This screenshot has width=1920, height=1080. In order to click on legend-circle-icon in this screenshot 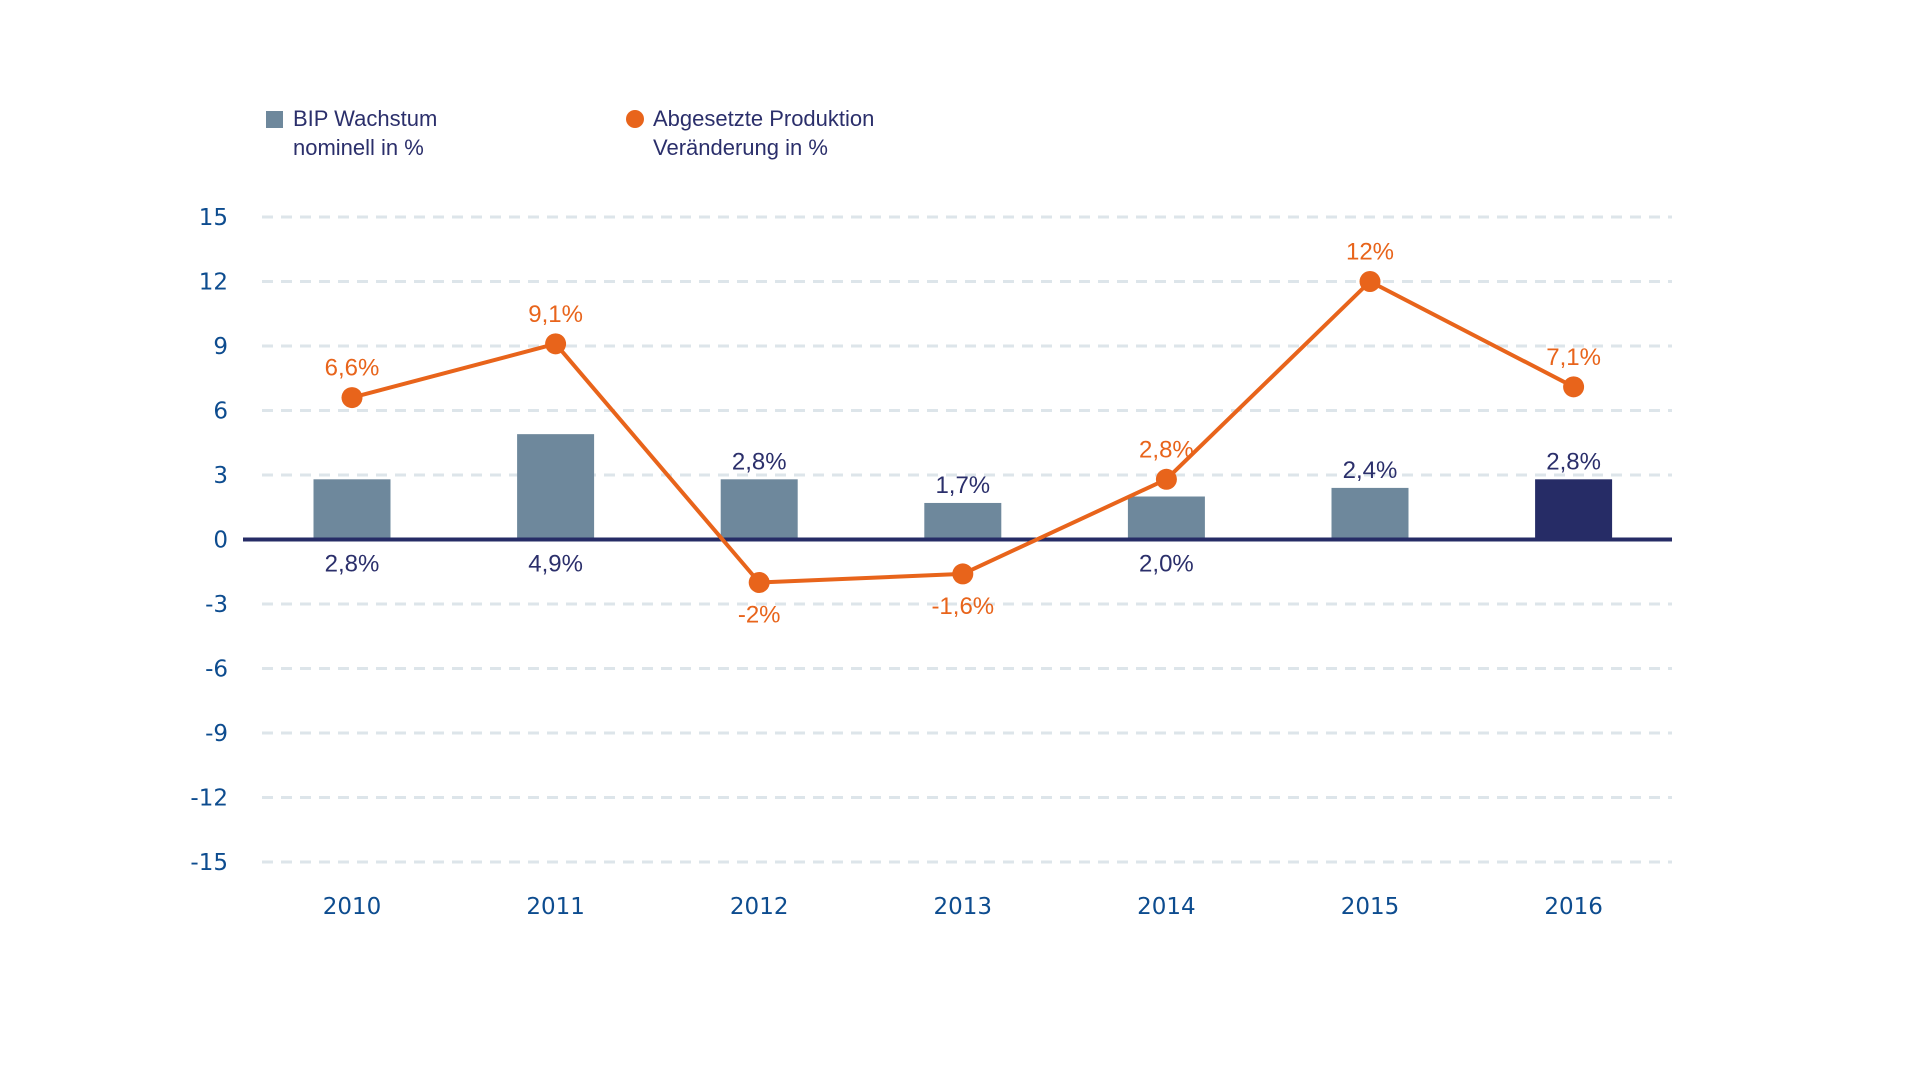, I will do `click(635, 119)`.